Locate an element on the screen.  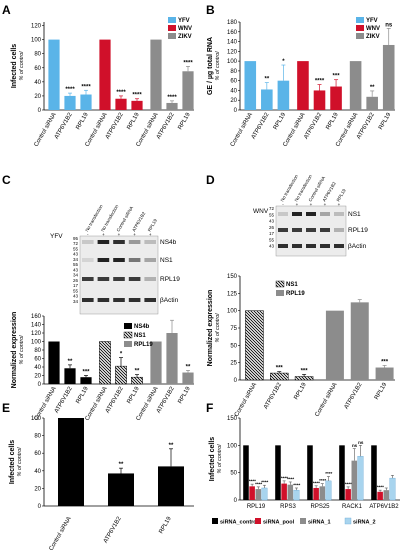
x-tick-label: Control siRNA is located at coordinates (46, 130).